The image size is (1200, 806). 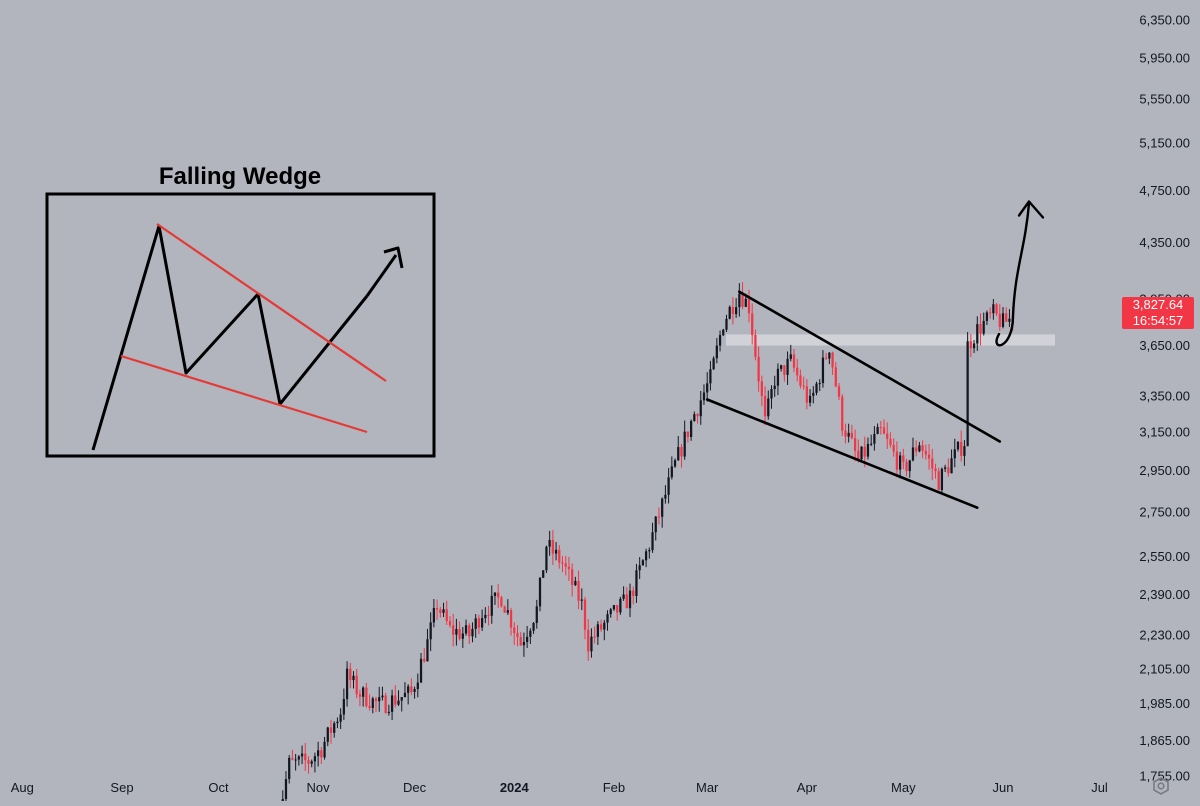 I want to click on y-tick-label: 2,105.00, so click(x=1164, y=669).